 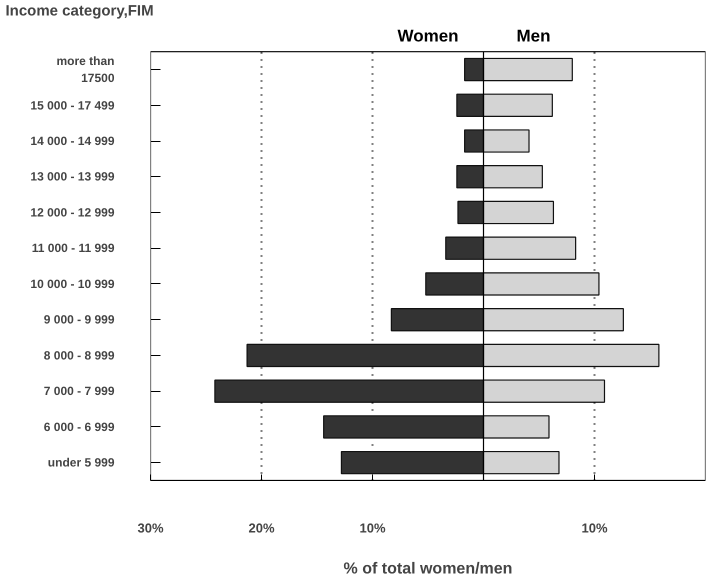 What do you see at coordinates (72, 212) in the screenshot?
I see `y-tick-label: 12 000 - 12 999` at bounding box center [72, 212].